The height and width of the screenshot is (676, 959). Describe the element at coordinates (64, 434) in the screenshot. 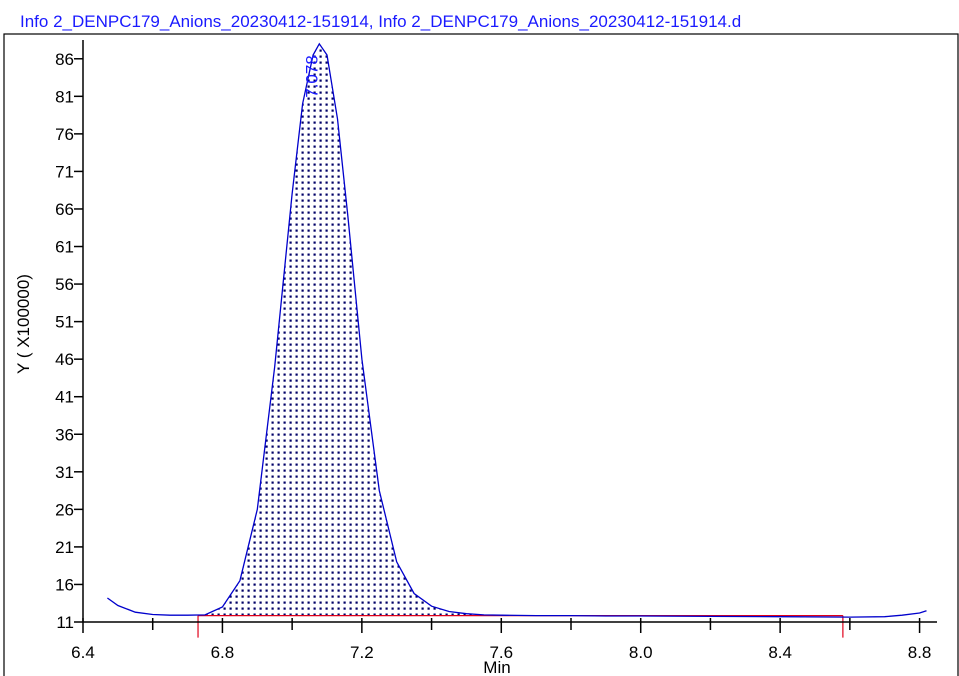

I see `y-tick-label: 36` at that location.